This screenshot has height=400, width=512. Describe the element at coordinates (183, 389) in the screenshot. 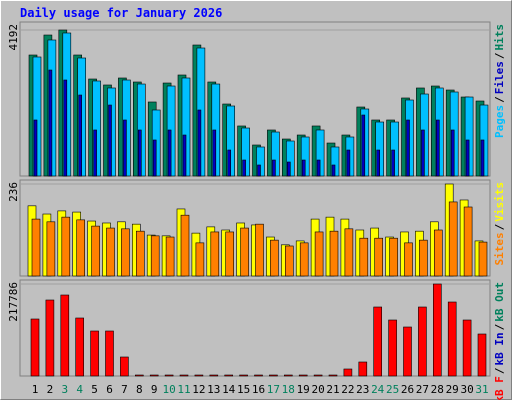

I see `x-tick-label: 11` at that location.